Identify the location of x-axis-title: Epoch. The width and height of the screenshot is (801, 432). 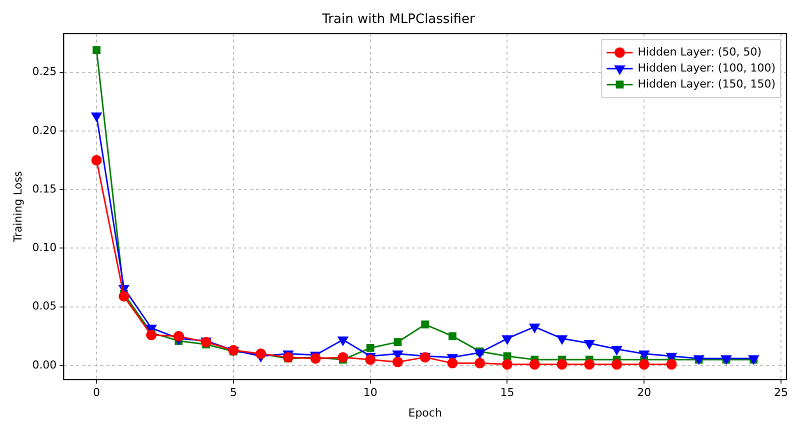
(425, 413).